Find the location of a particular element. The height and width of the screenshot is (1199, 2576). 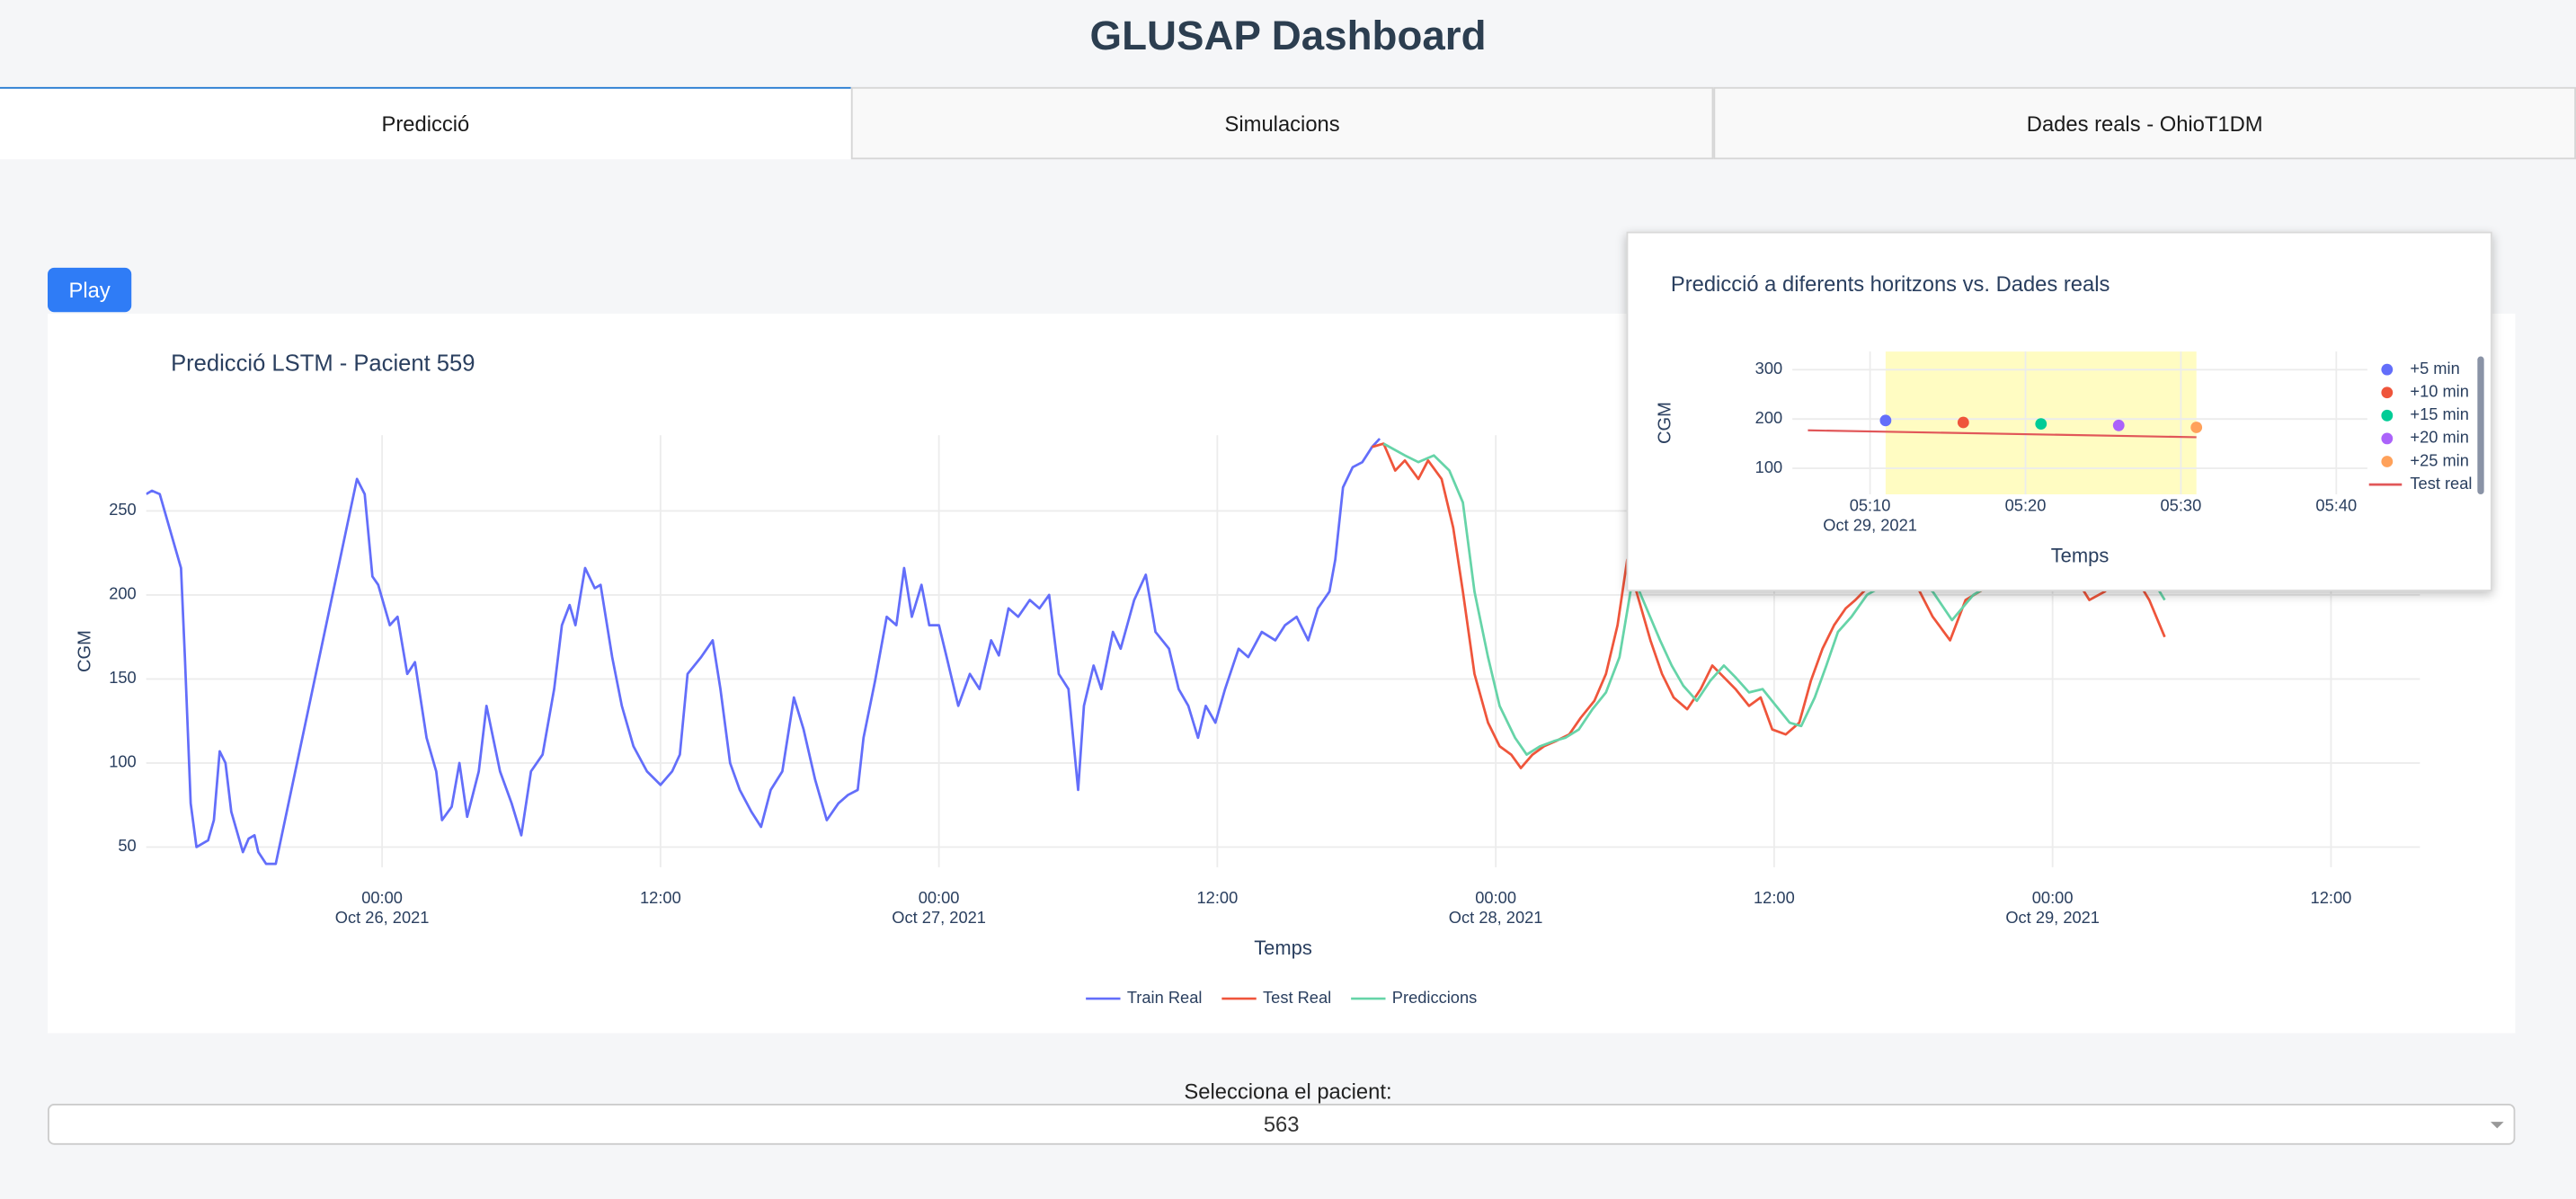

select-caret is located at coordinates (2497, 1125).